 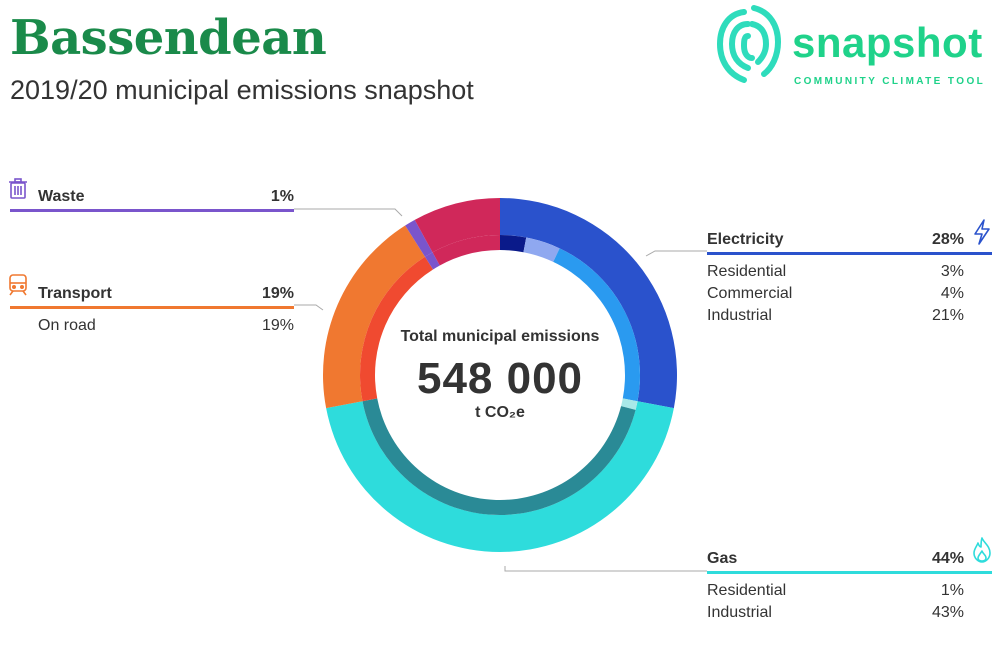 What do you see at coordinates (419, 238) in the screenshot?
I see `donut-slice-waste` at bounding box center [419, 238].